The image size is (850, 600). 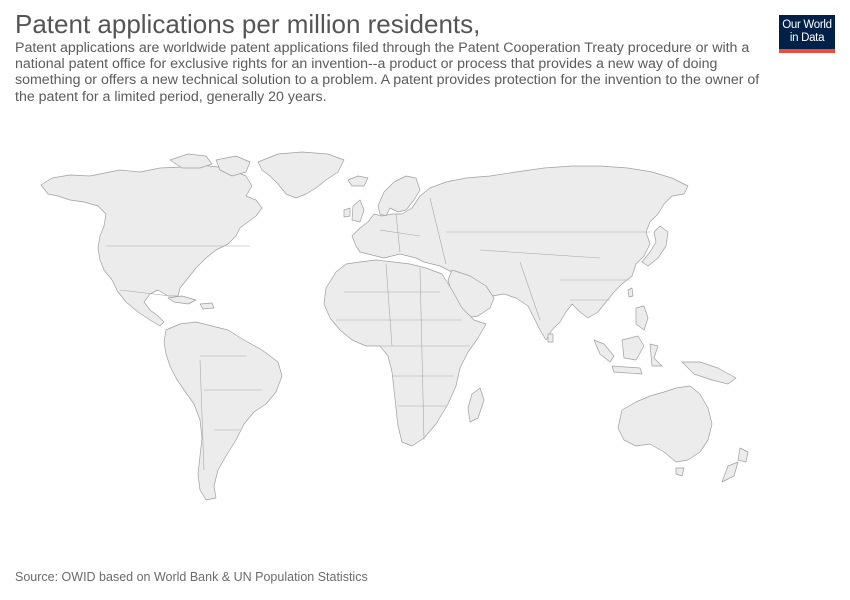 What do you see at coordinates (709, 373) in the screenshot?
I see `region-new-guinea` at bounding box center [709, 373].